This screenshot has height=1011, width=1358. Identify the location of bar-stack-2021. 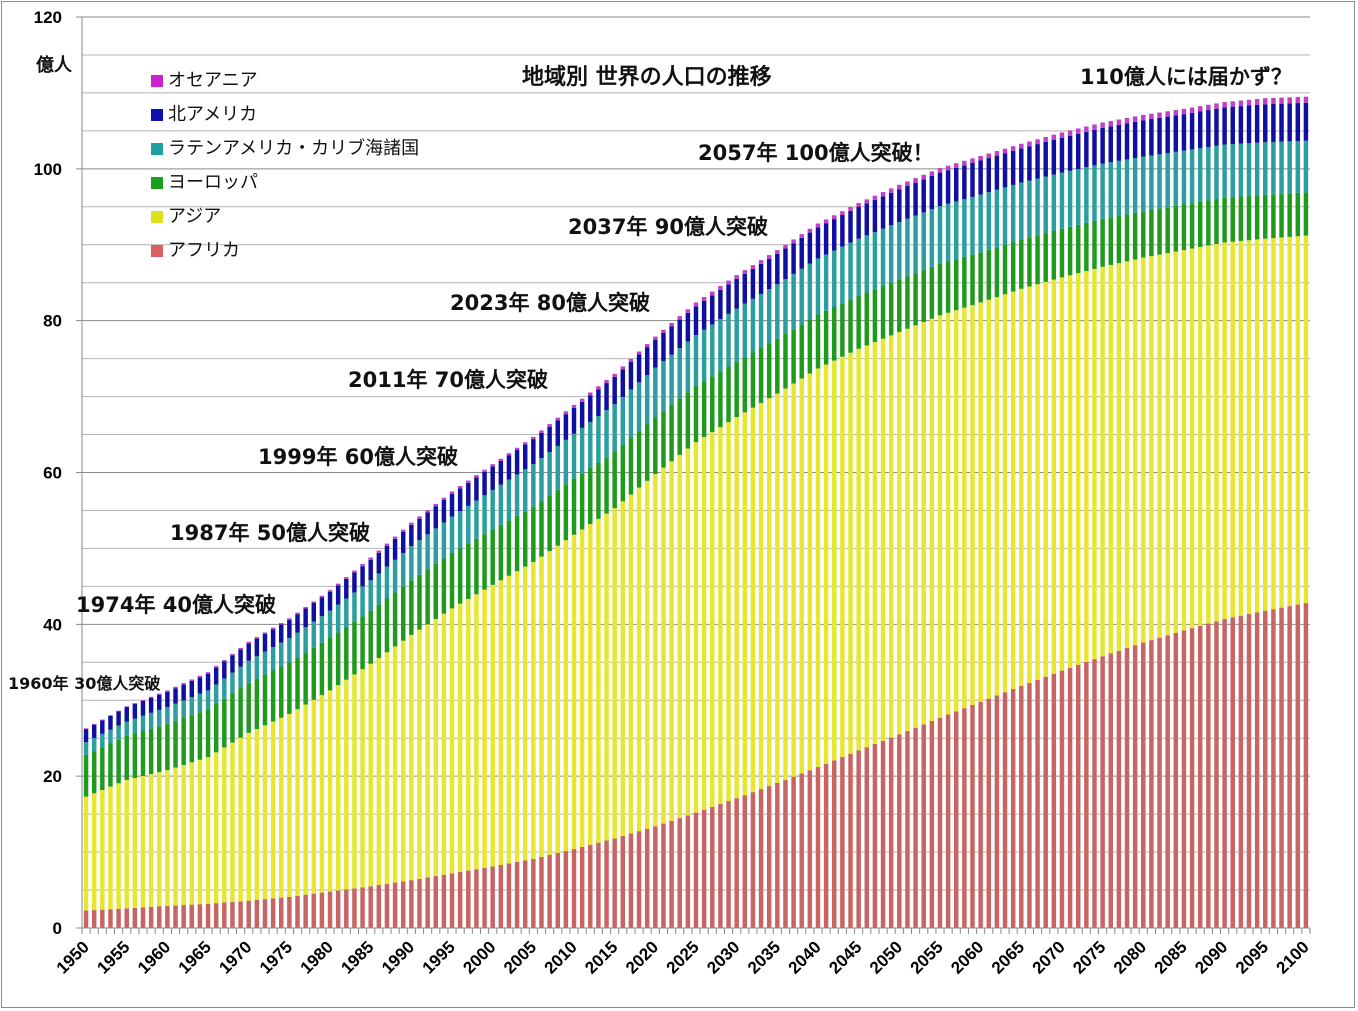
(663, 628).